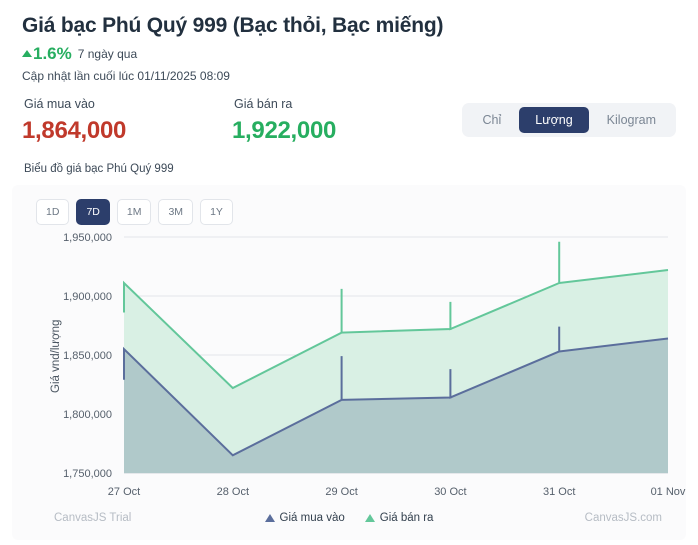 The height and width of the screenshot is (545, 698). What do you see at coordinates (349, 54) in the screenshot?
I see `price-change-row: 1.6% 7 ngày qua` at bounding box center [349, 54].